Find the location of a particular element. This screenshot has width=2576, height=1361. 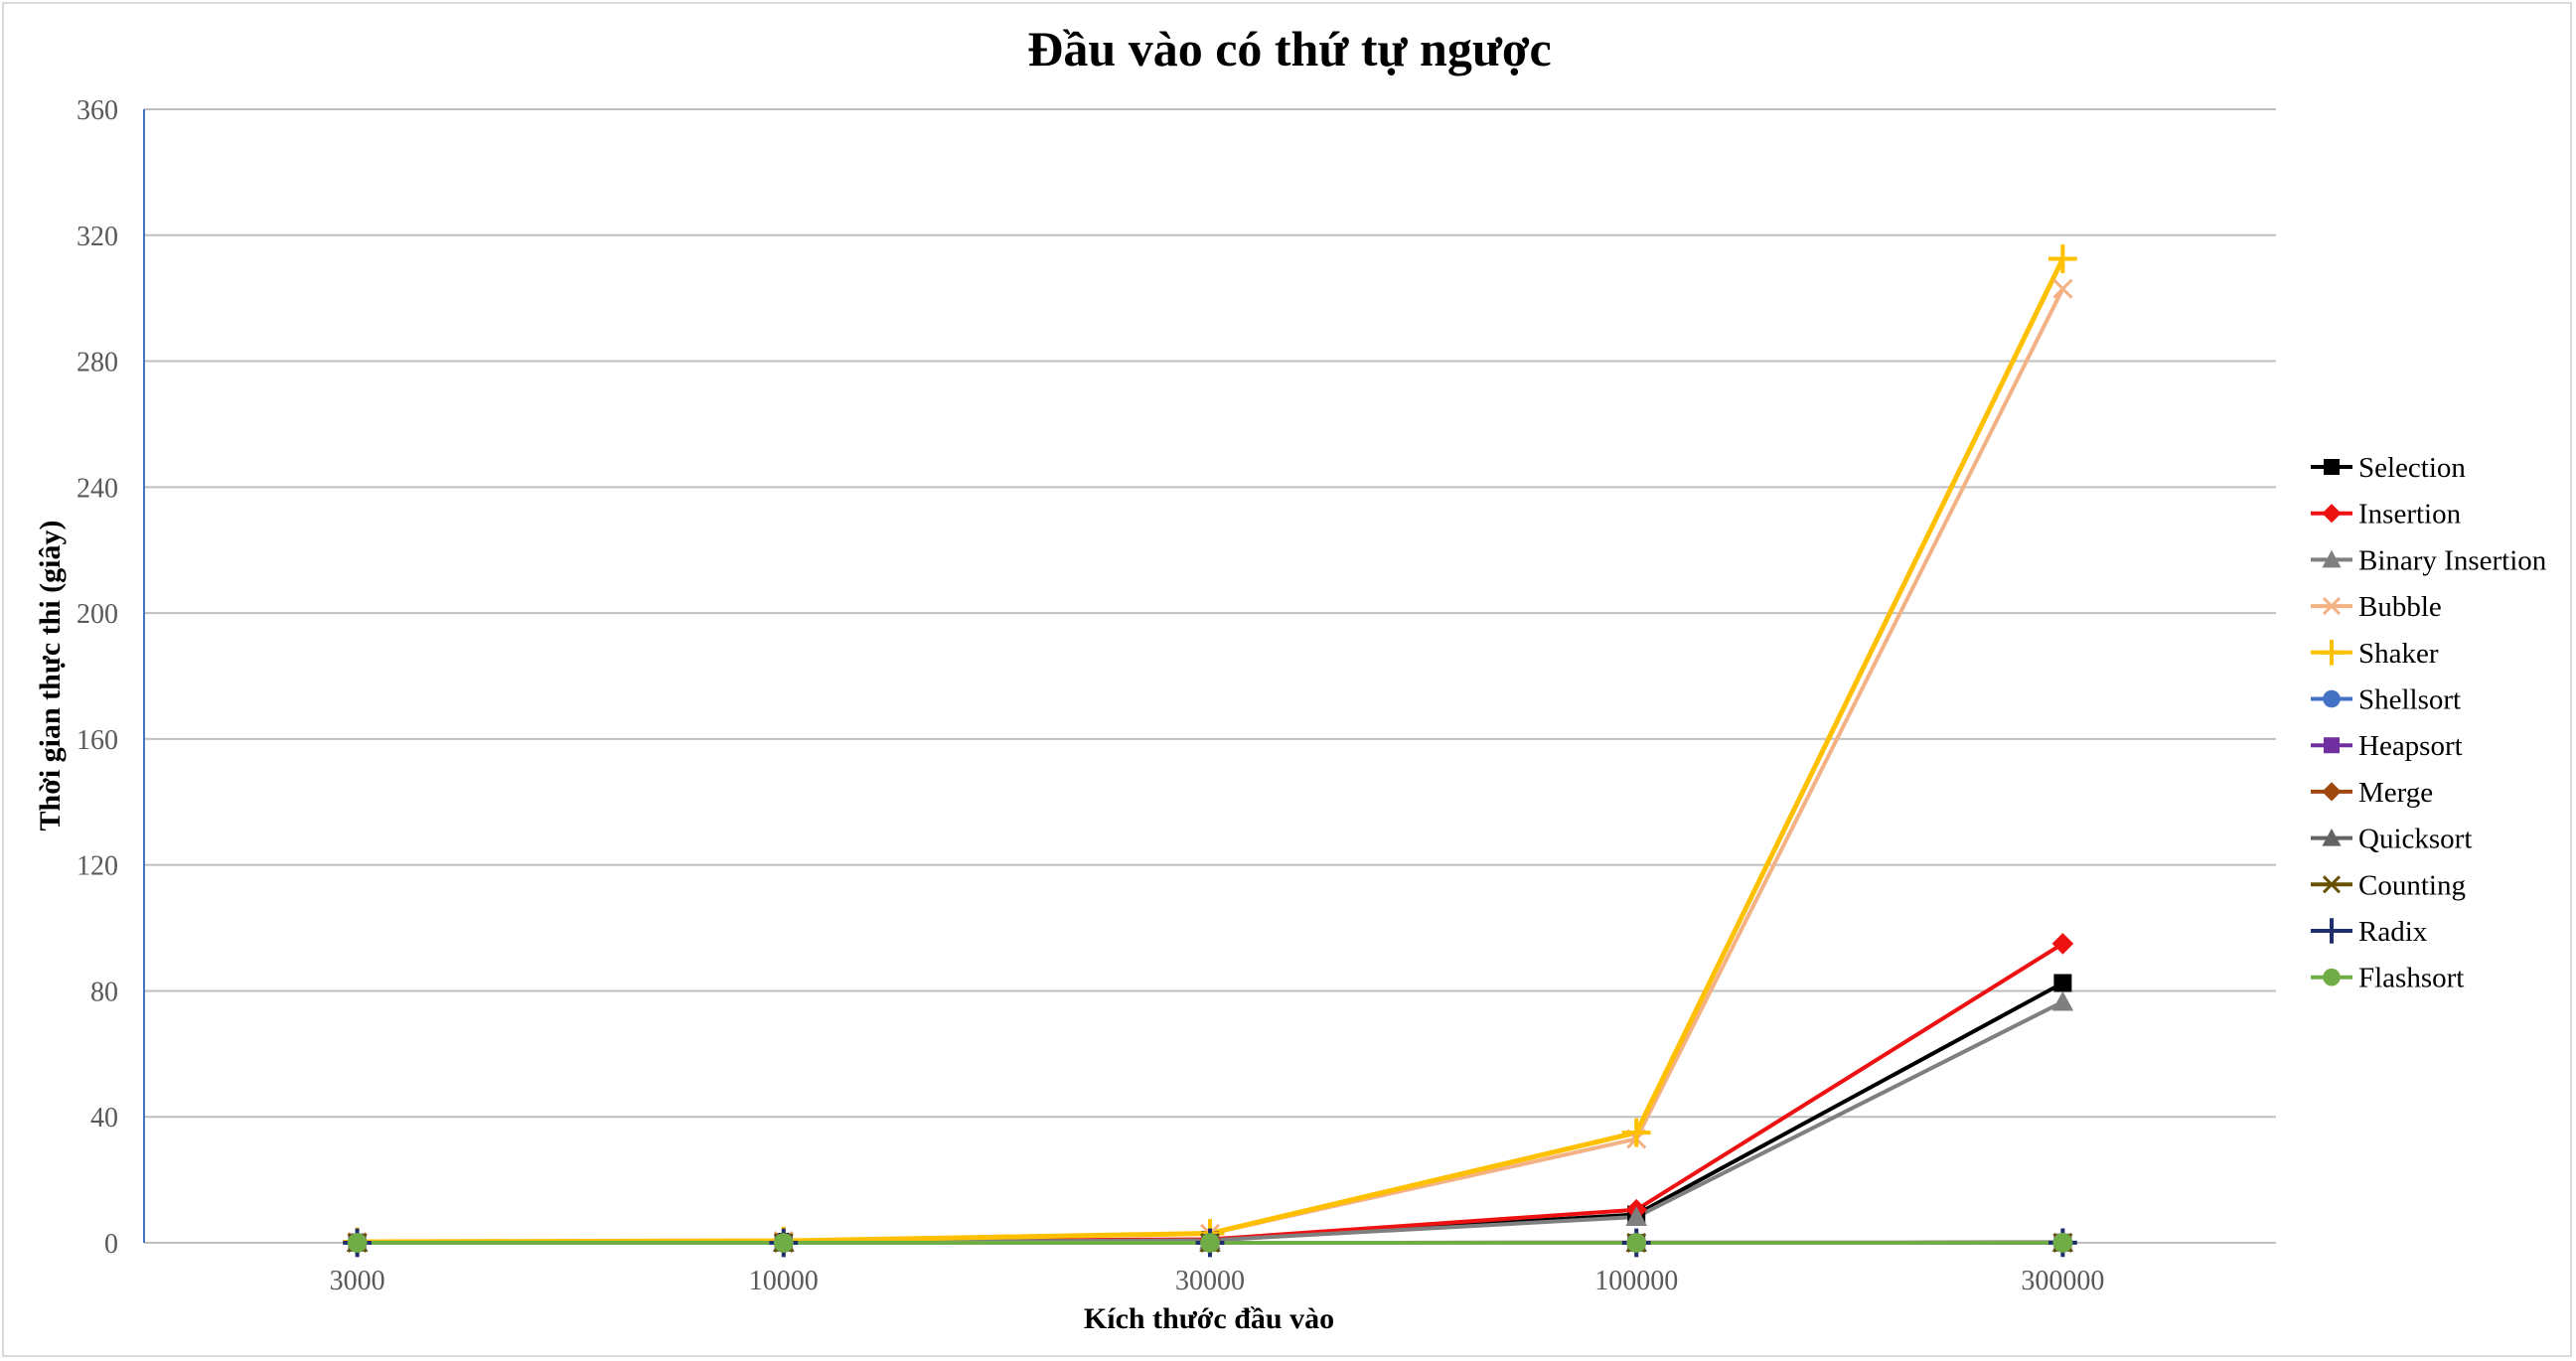

y-tick-label: 80 is located at coordinates (104, 992).